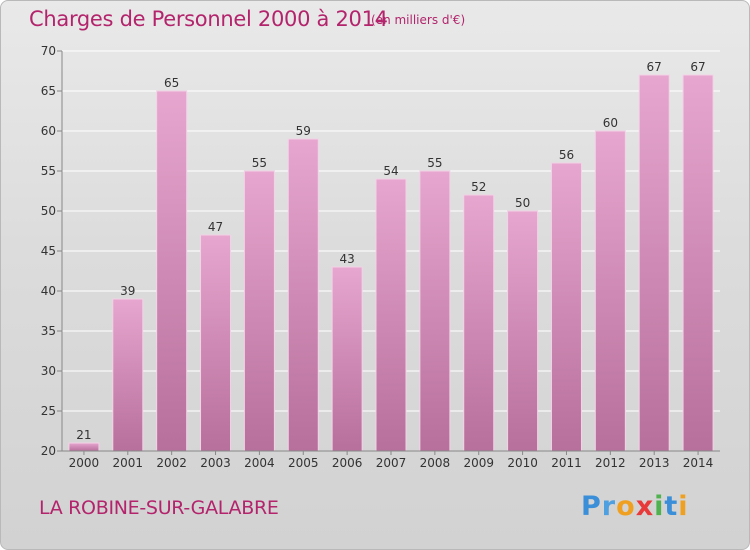 Image resolution: width=750 pixels, height=550 pixels. Describe the element at coordinates (48, 371) in the screenshot. I see `y-tick-label: 30` at that location.